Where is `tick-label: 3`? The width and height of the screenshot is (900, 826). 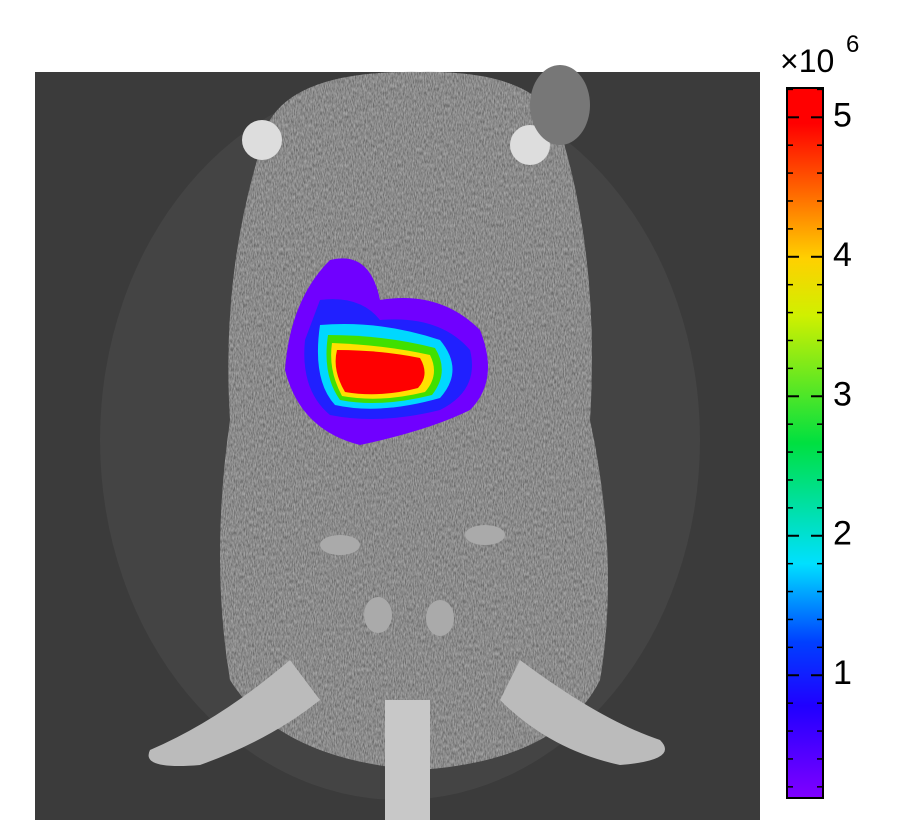 tick-label: 3 is located at coordinates (842, 394).